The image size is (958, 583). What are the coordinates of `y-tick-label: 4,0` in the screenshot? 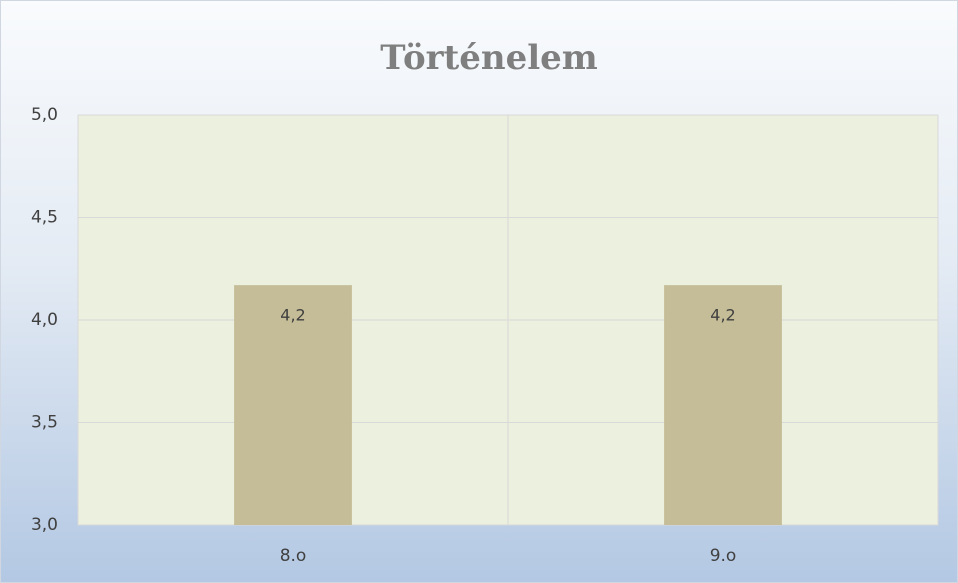 It's located at (44, 320).